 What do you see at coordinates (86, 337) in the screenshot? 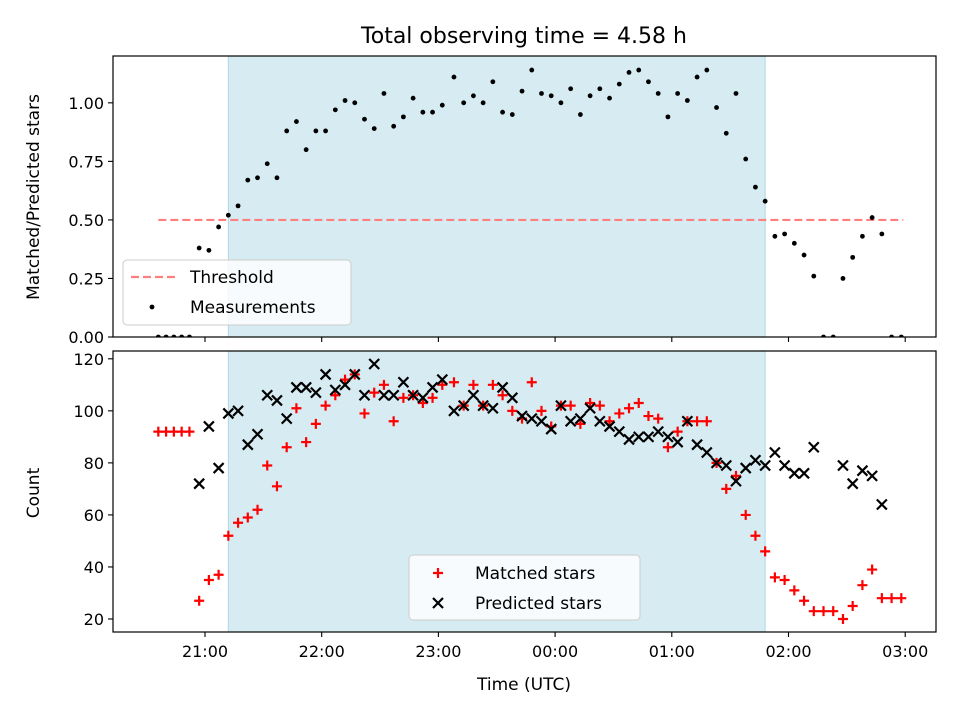
I see `top-y-tick-label-0: 0.00` at bounding box center [86, 337].